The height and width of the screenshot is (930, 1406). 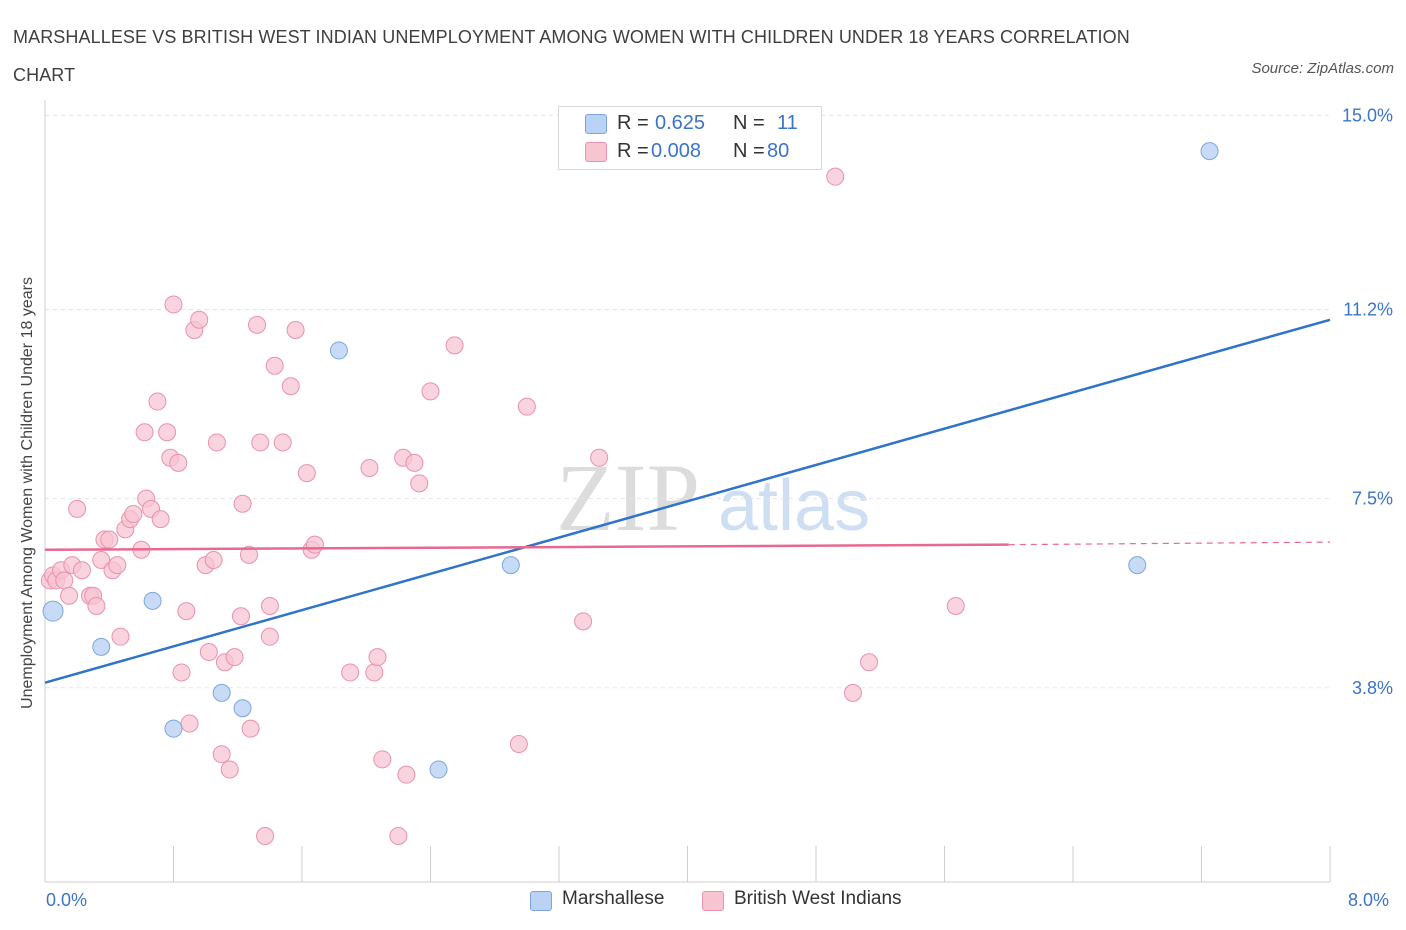 What do you see at coordinates (1367, 115) in the screenshot?
I see `y-tick-label: 15.0%` at bounding box center [1367, 115].